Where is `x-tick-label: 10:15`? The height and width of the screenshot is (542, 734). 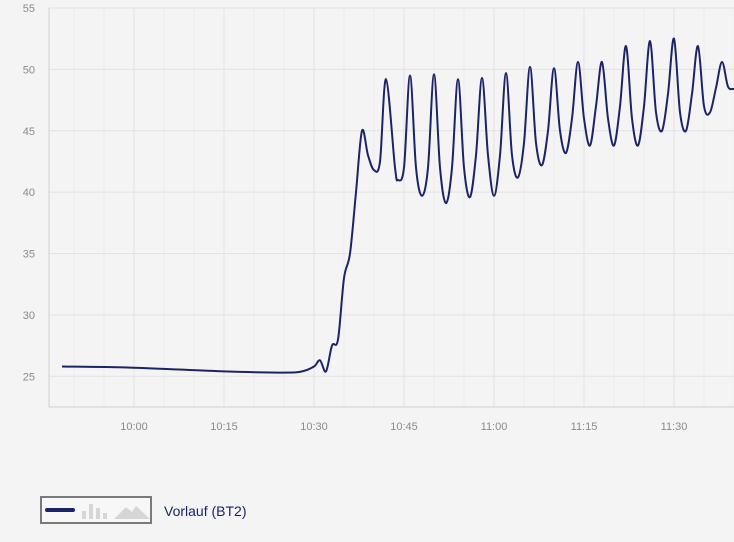
x-tick-label: 10:15 is located at coordinates (224, 427).